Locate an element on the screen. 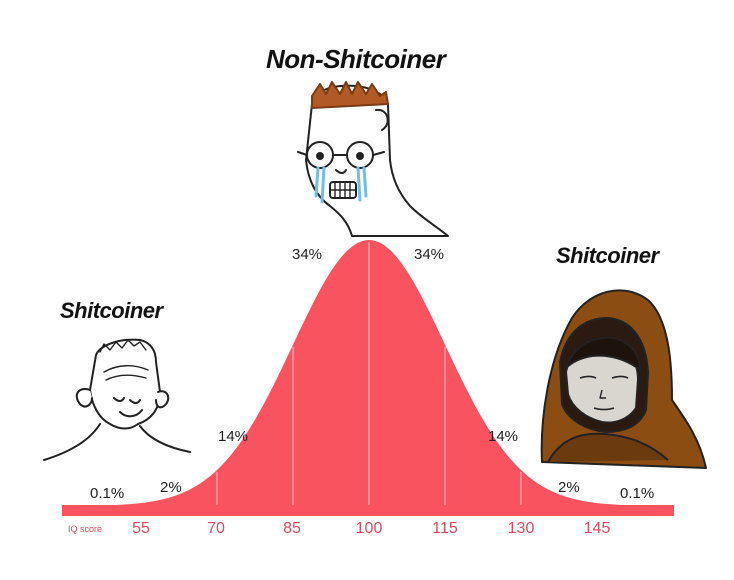 Image resolution: width=734 pixels, height=580 pixels. tick-label: 100 is located at coordinates (369, 528).